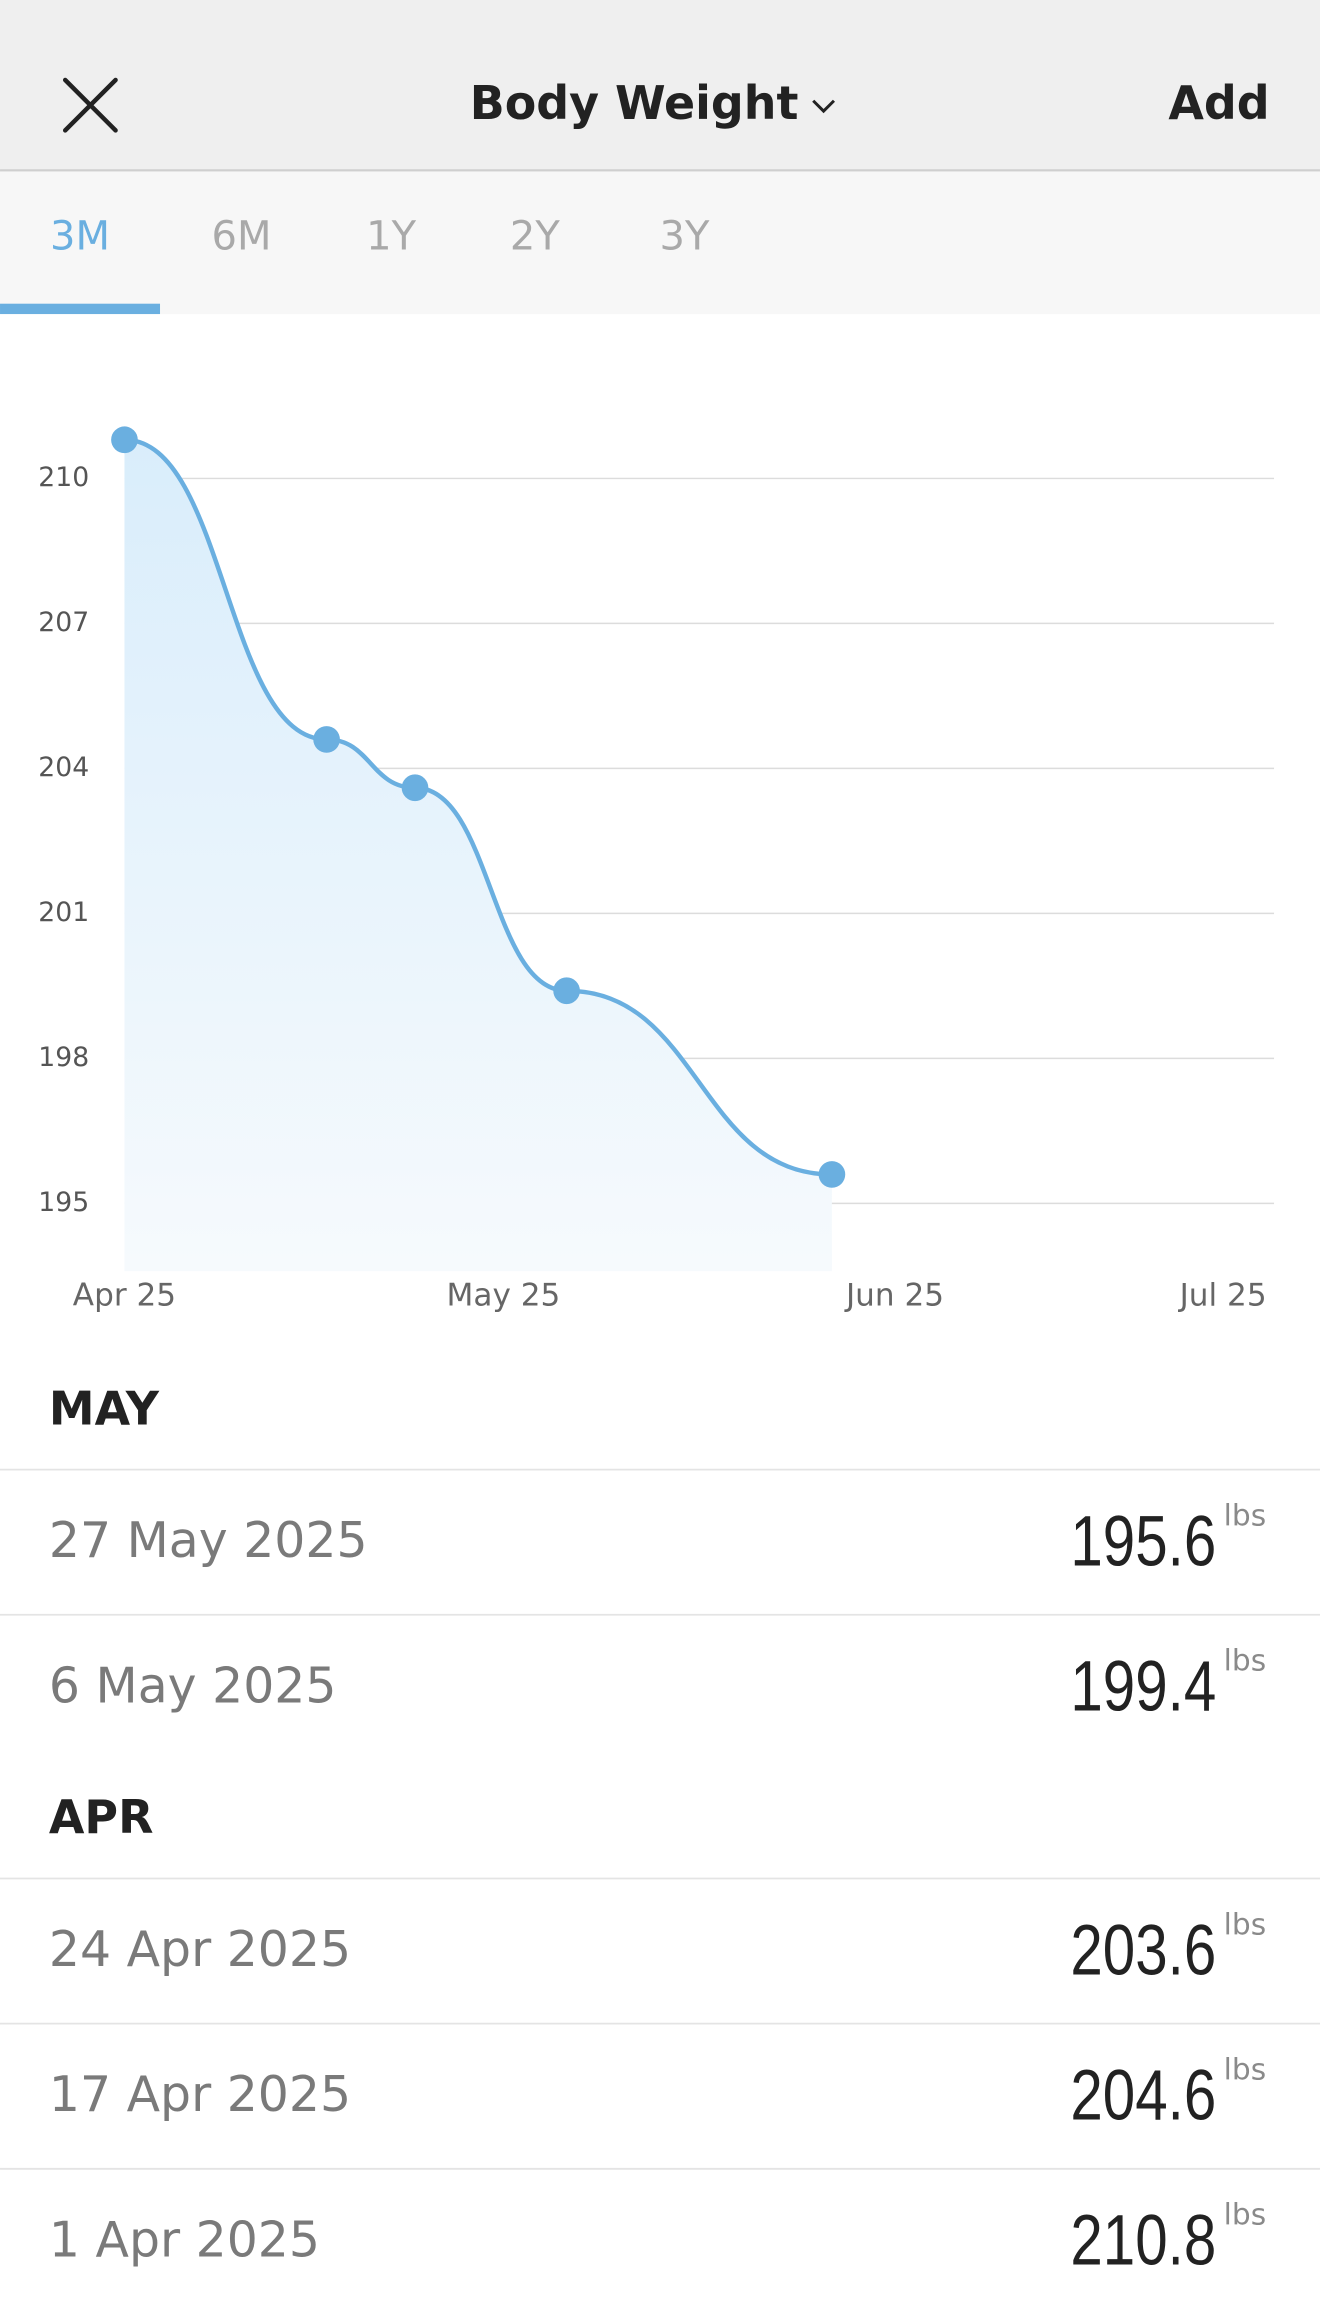  I want to click on y-tick-label: 204, so click(63, 767).